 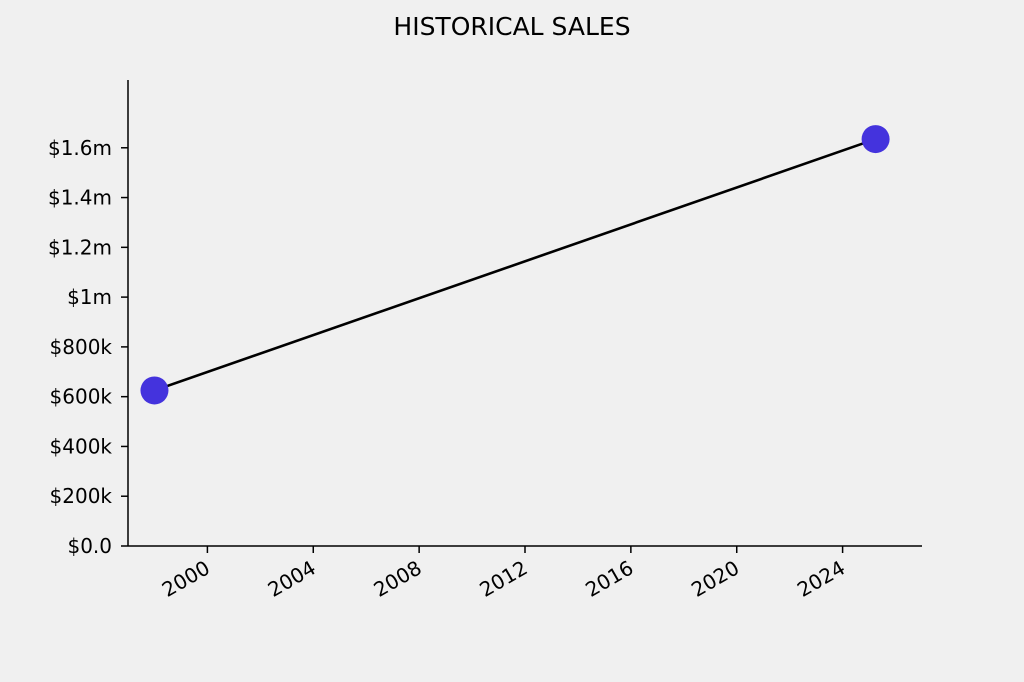 I want to click on x-tick-label: 2000, so click(x=186, y=579).